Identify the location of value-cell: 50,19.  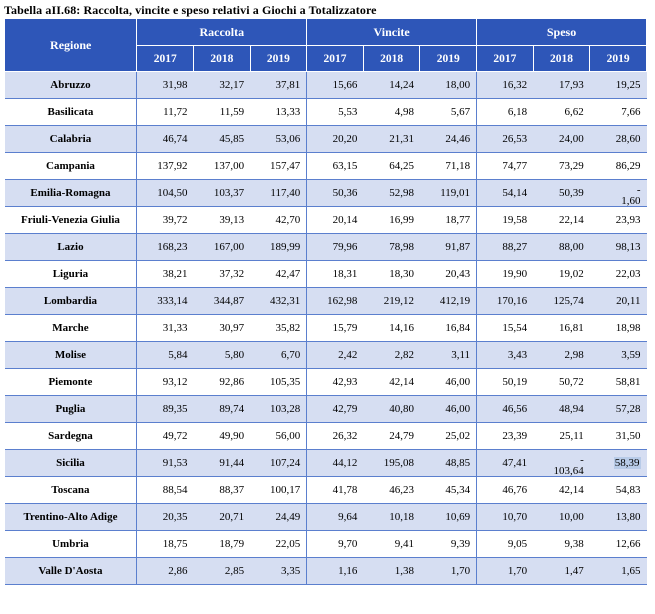
(505, 382).